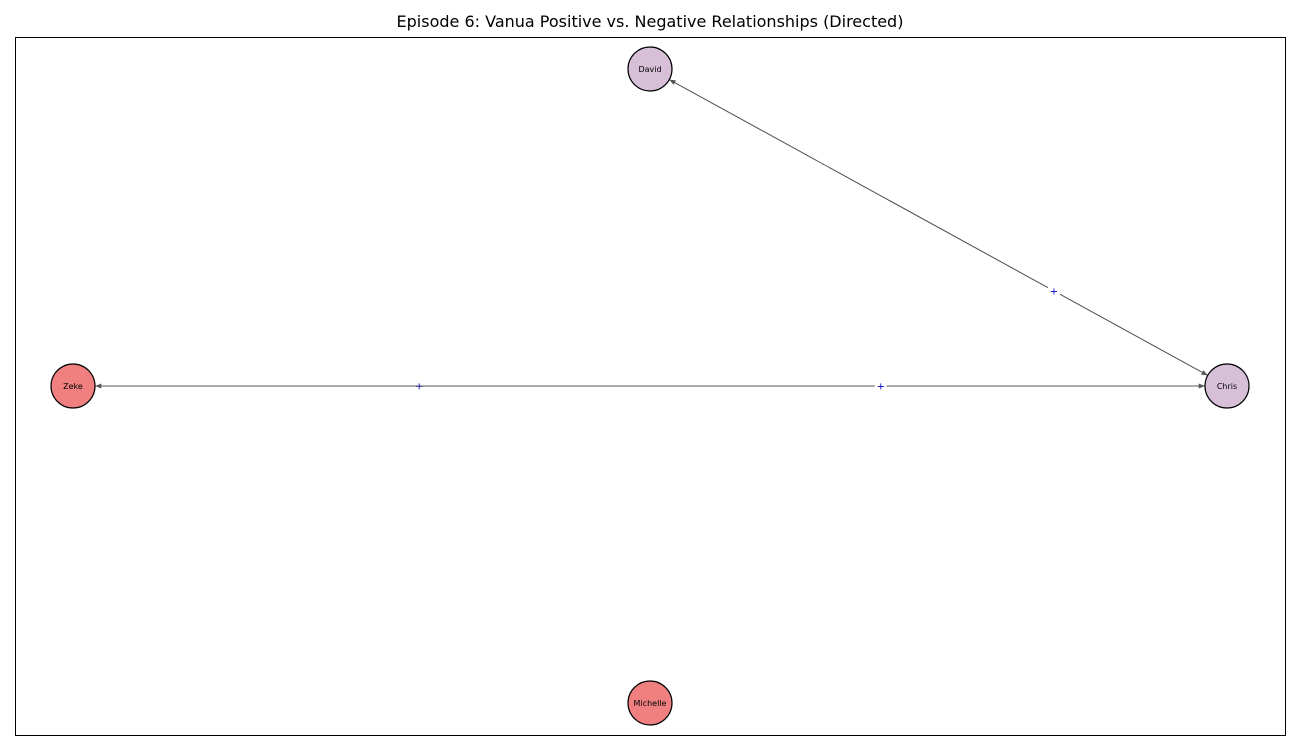 Image resolution: width=1300 pixels, height=750 pixels. What do you see at coordinates (419, 387) in the screenshot?
I see `edge-label-chris-to-zeke: +` at bounding box center [419, 387].